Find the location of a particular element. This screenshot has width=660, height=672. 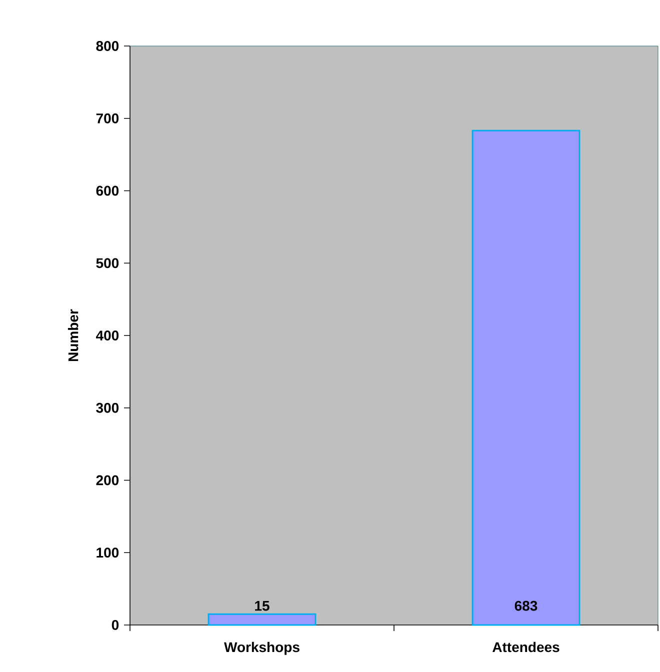

y-tick-label: 0 is located at coordinates (115, 625).